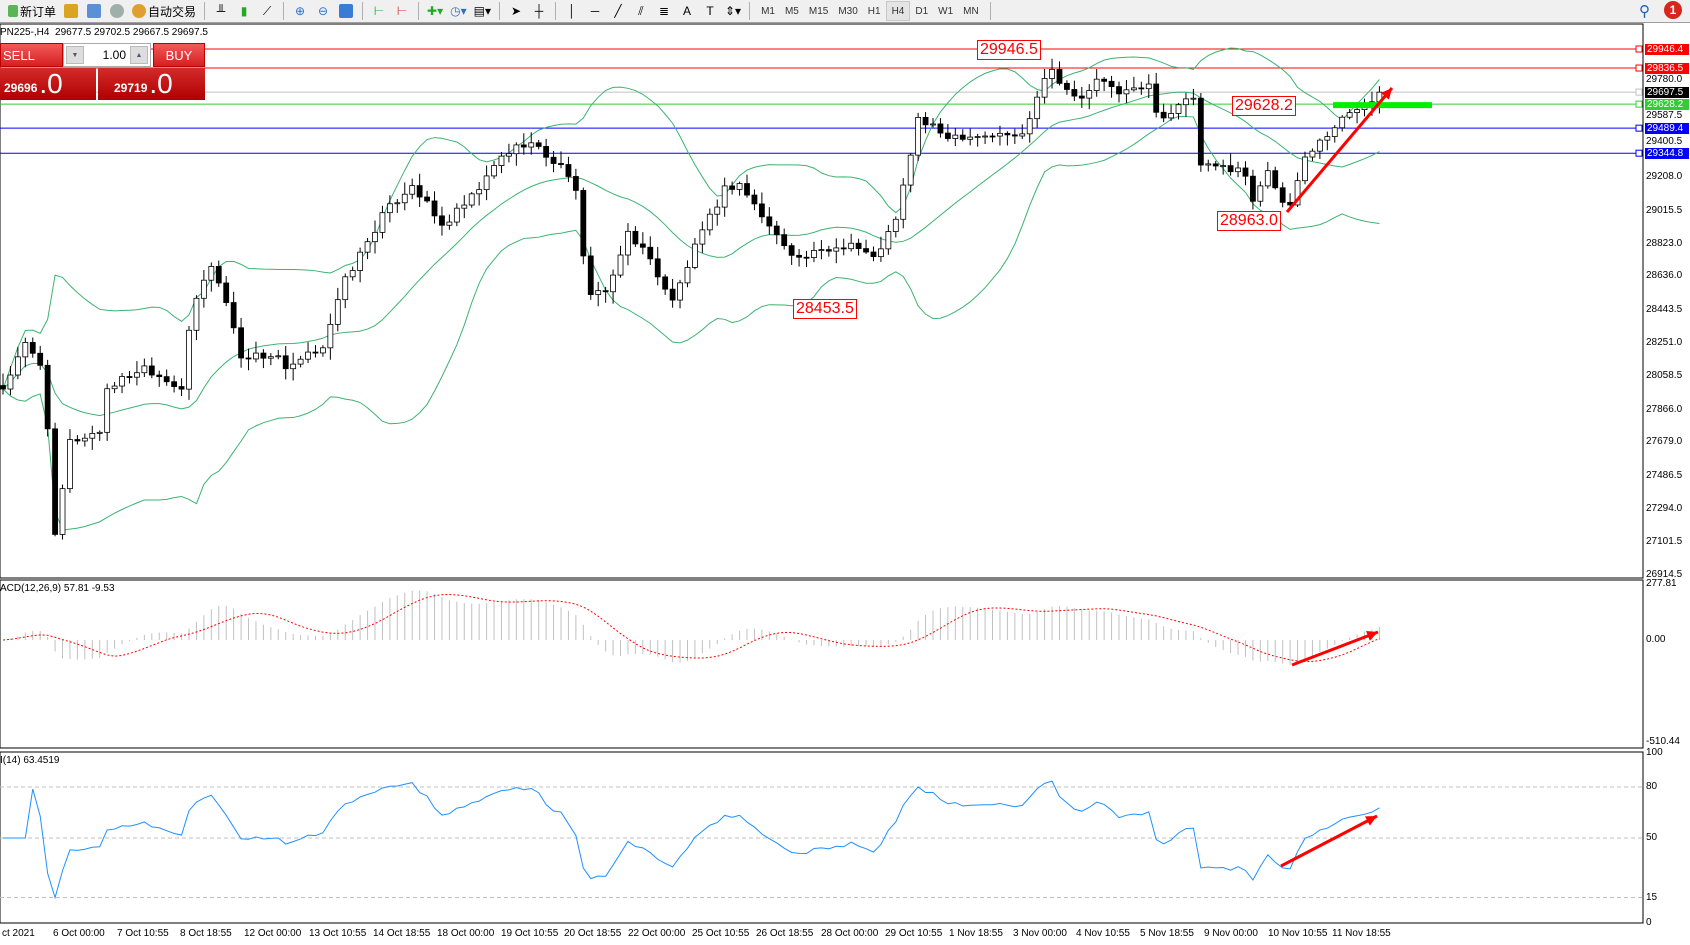 This screenshot has width=1690, height=945. Describe the element at coordinates (818, 11) in the screenshot. I see `timeframe-m15: M15` at that location.